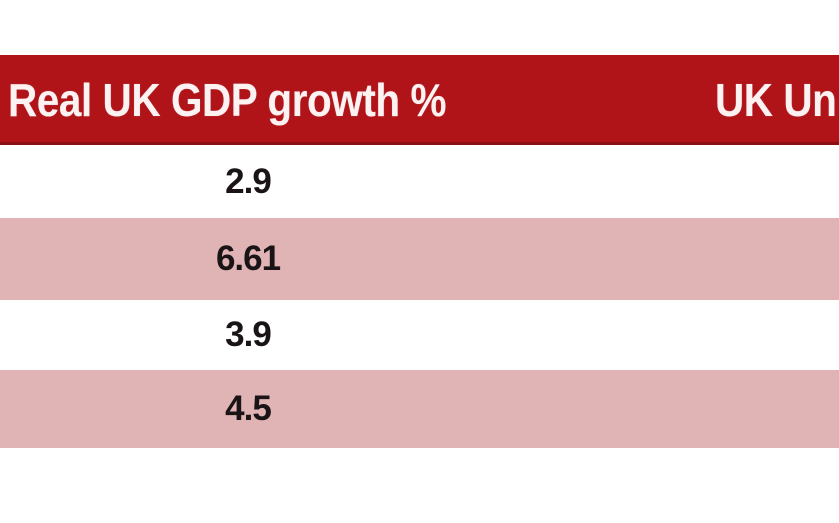 The width and height of the screenshot is (839, 523). I want to click on column-header-uk-unemployment: UK Un, so click(776, 100).